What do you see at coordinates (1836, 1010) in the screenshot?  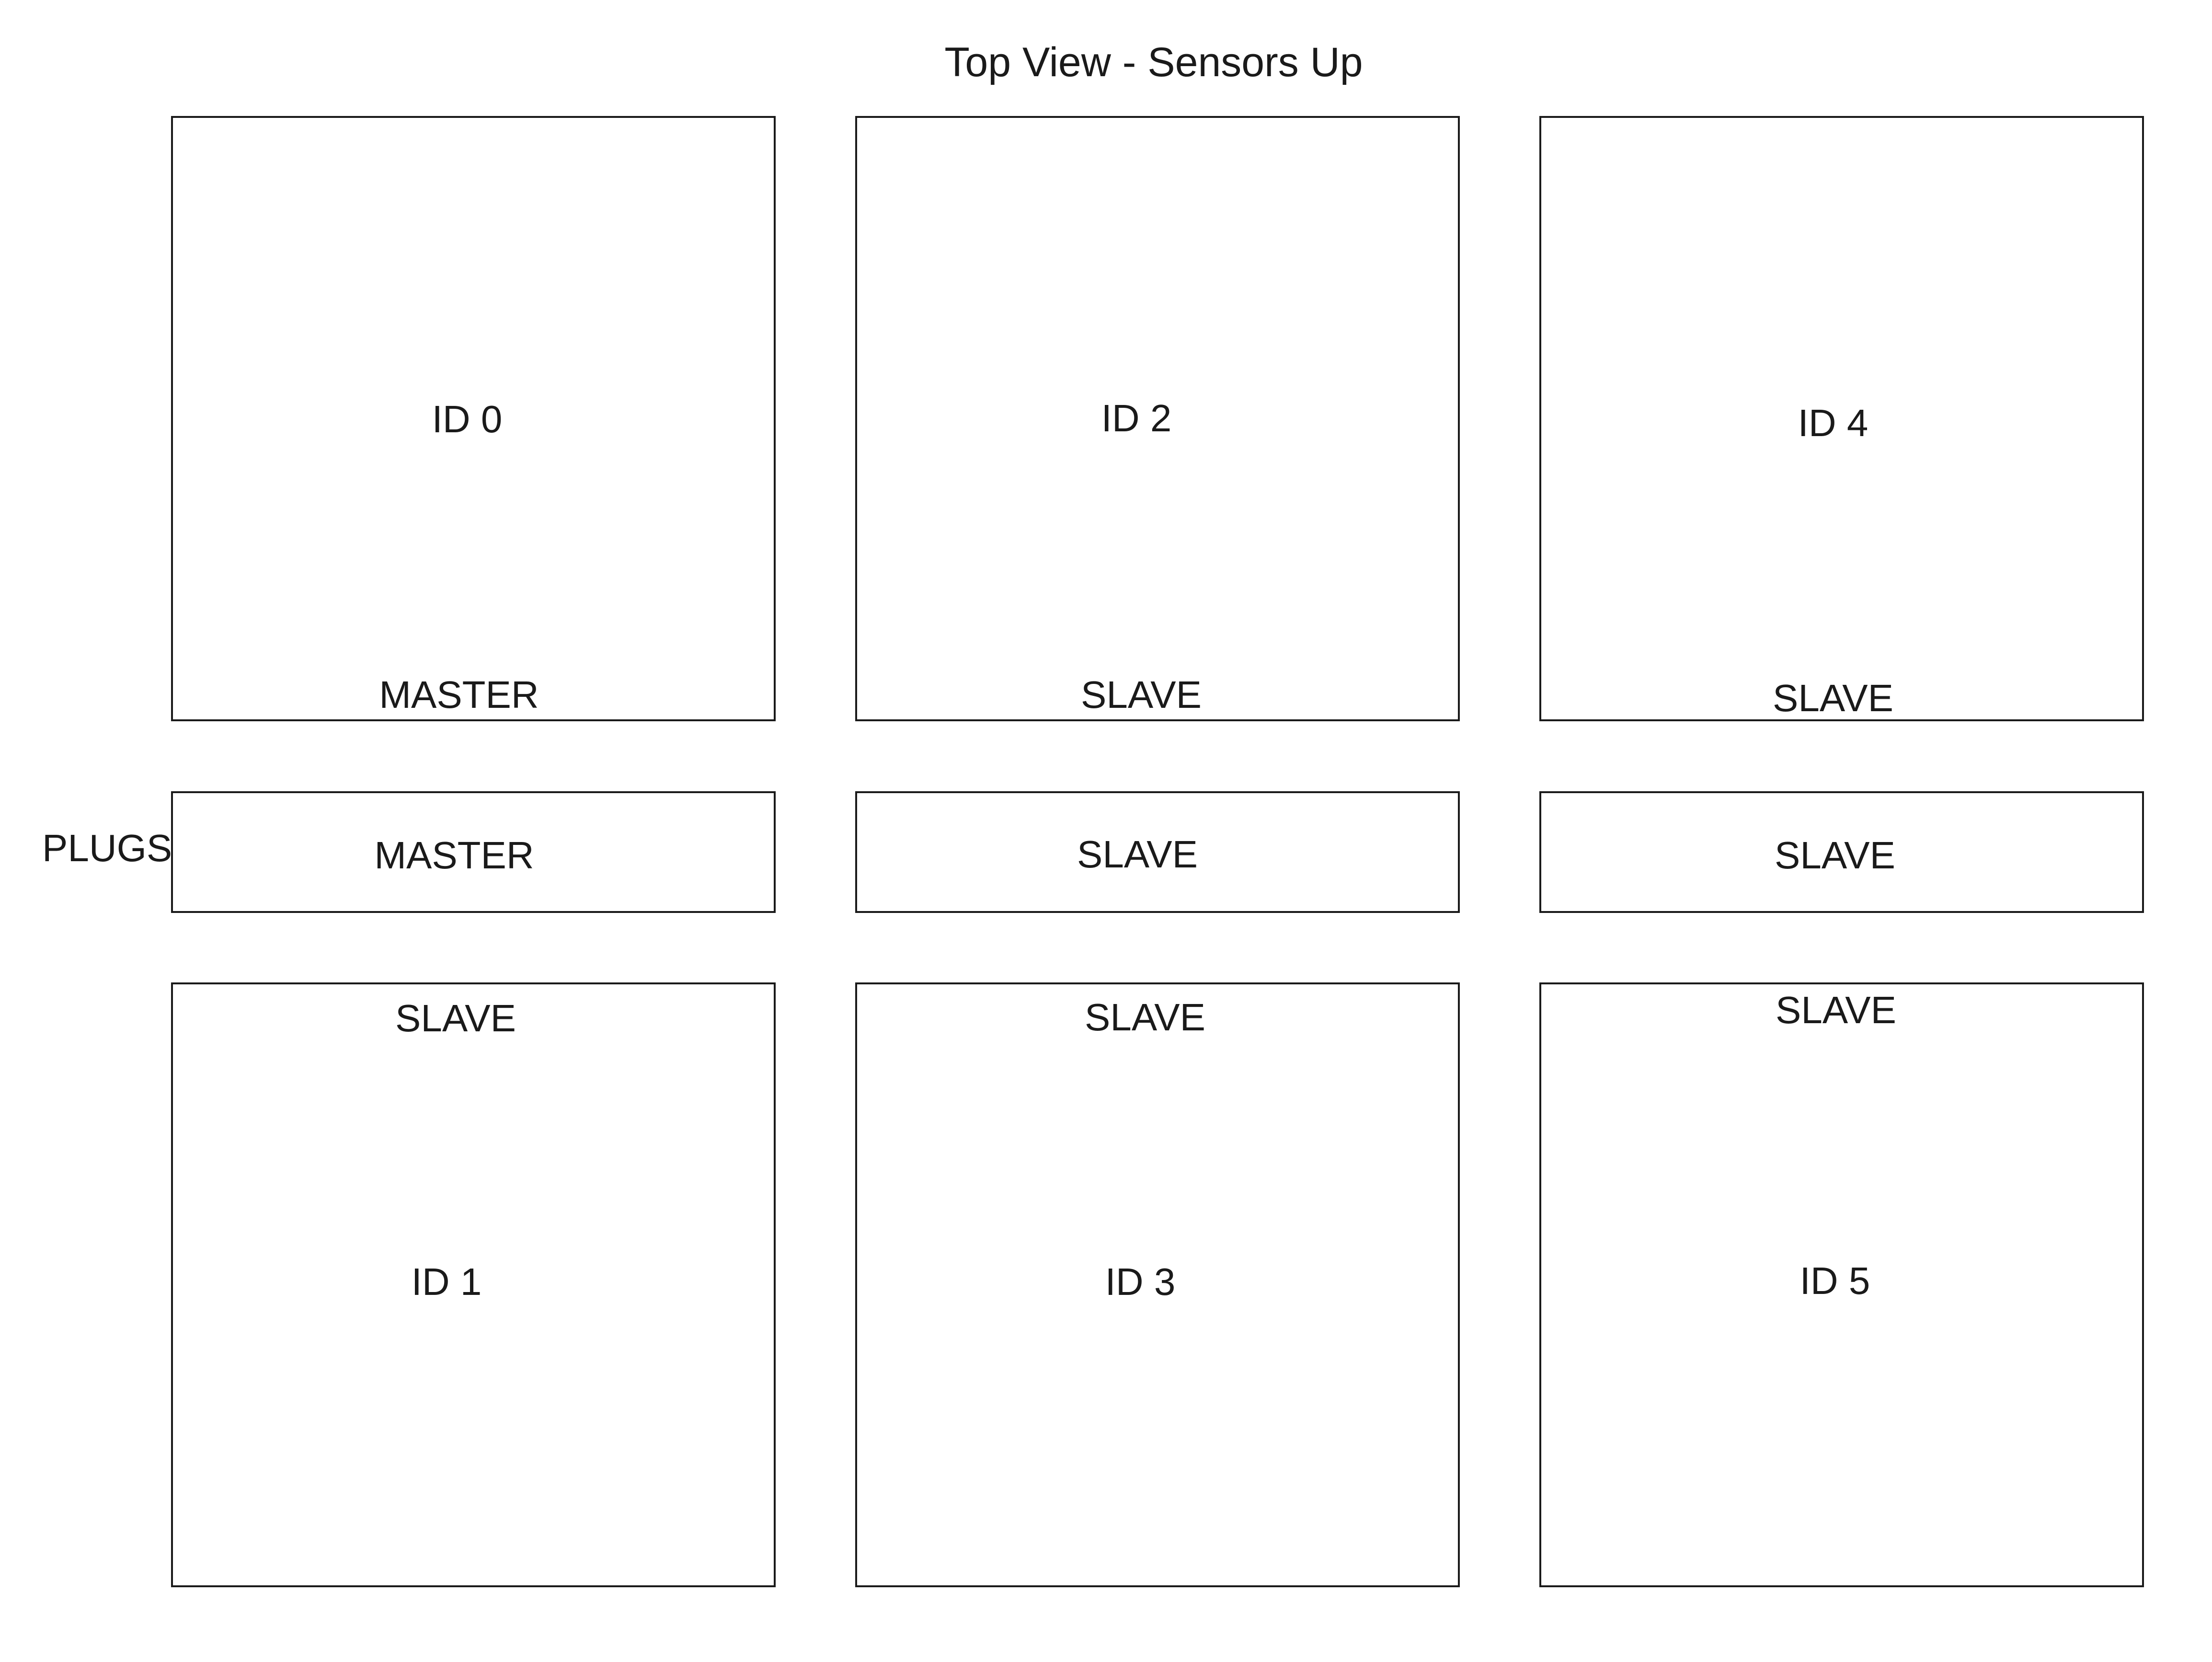 I see `sensor-board-id5-role: SLAVE` at bounding box center [1836, 1010].